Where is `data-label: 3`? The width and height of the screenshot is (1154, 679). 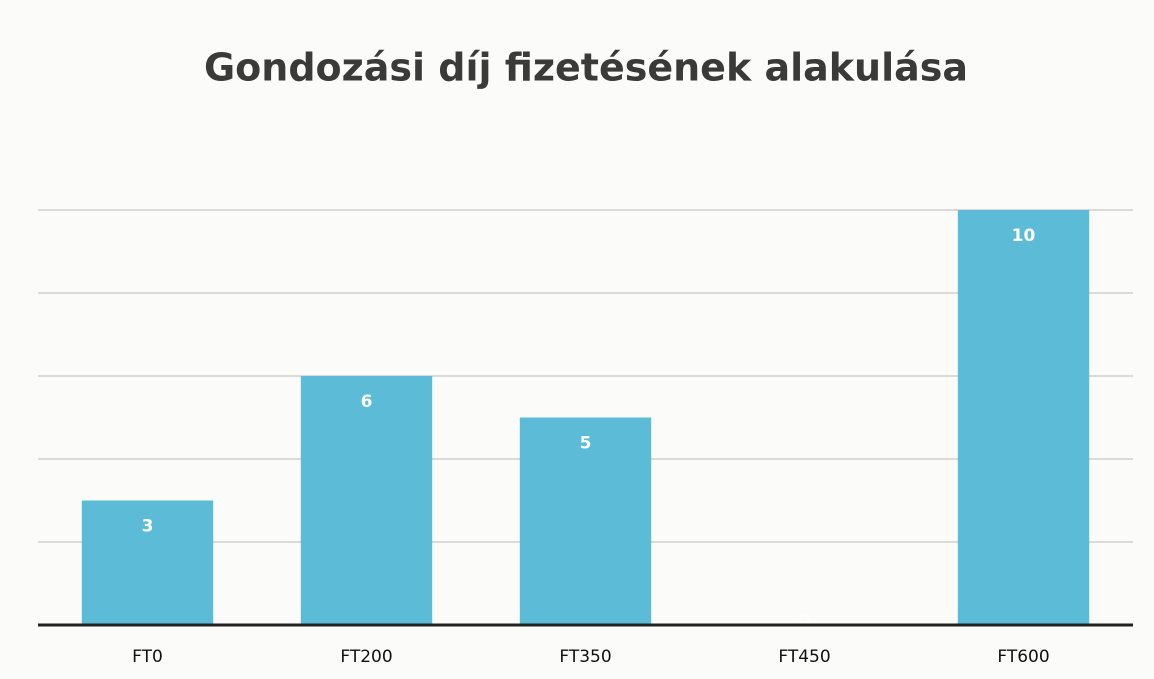
data-label: 3 is located at coordinates (148, 527).